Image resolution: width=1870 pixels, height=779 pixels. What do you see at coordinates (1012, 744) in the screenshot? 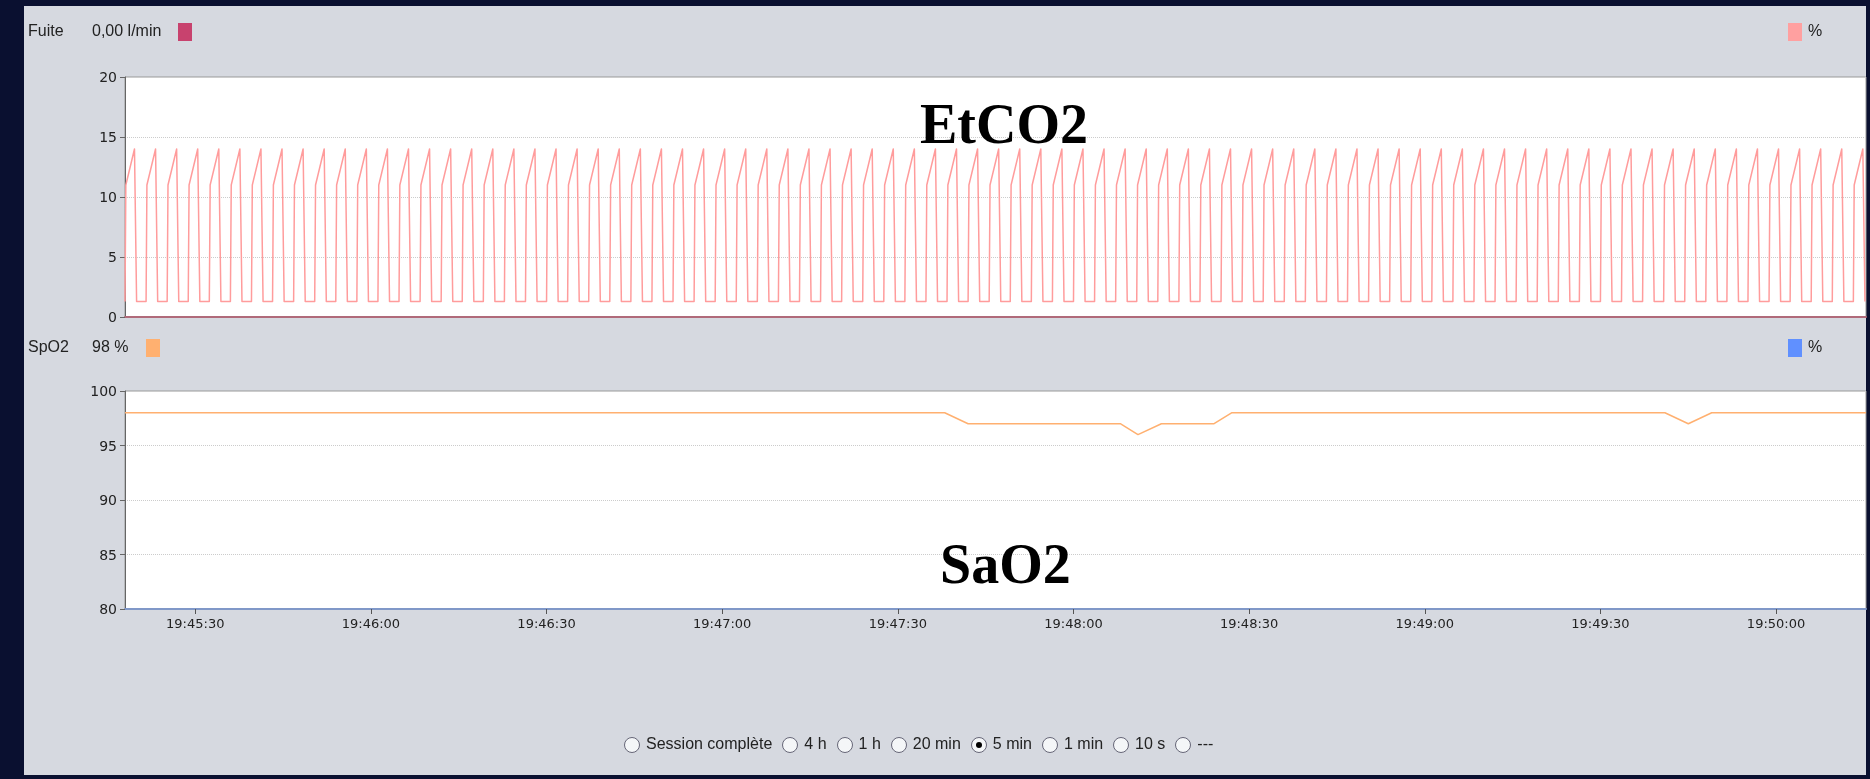
I see `text: 5 min` at bounding box center [1012, 744].